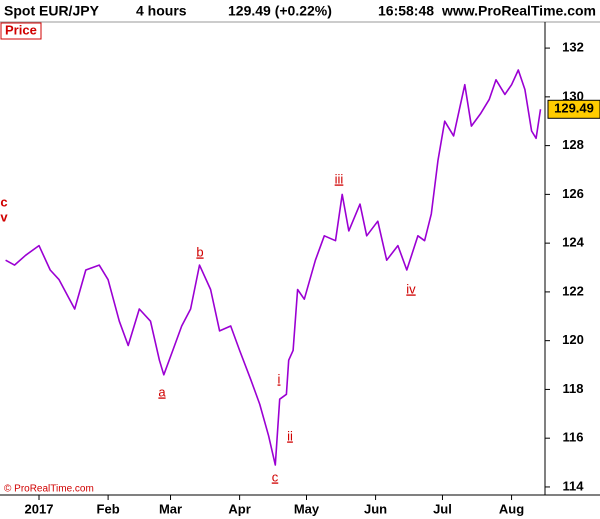 Image resolution: width=600 pixels, height=519 pixels. I want to click on y-tick-label: 122, so click(573, 290).